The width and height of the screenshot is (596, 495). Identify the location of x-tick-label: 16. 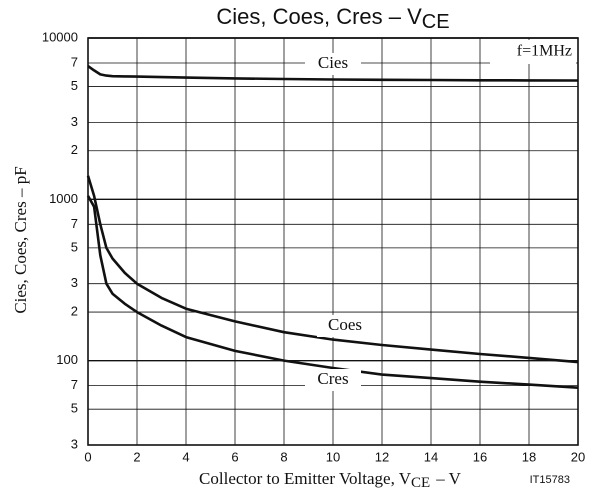
(480, 456).